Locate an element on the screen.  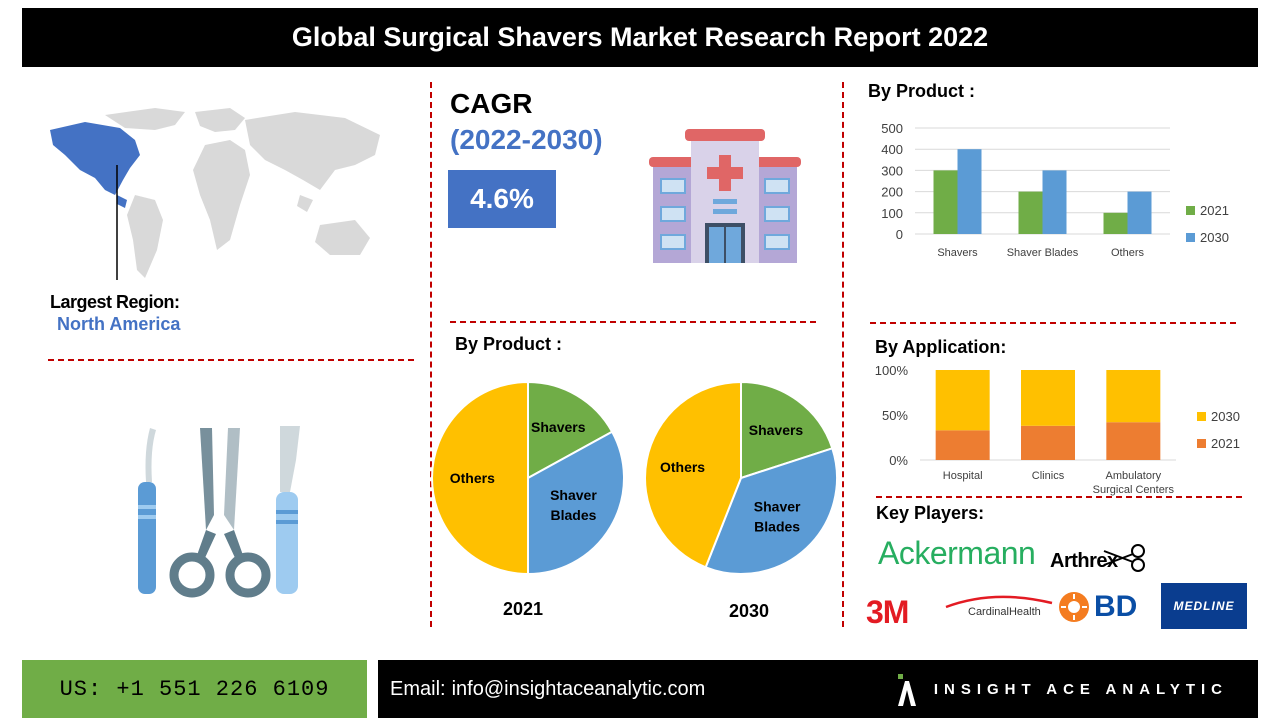
y-tick-label: 100 is located at coordinates (892, 213).